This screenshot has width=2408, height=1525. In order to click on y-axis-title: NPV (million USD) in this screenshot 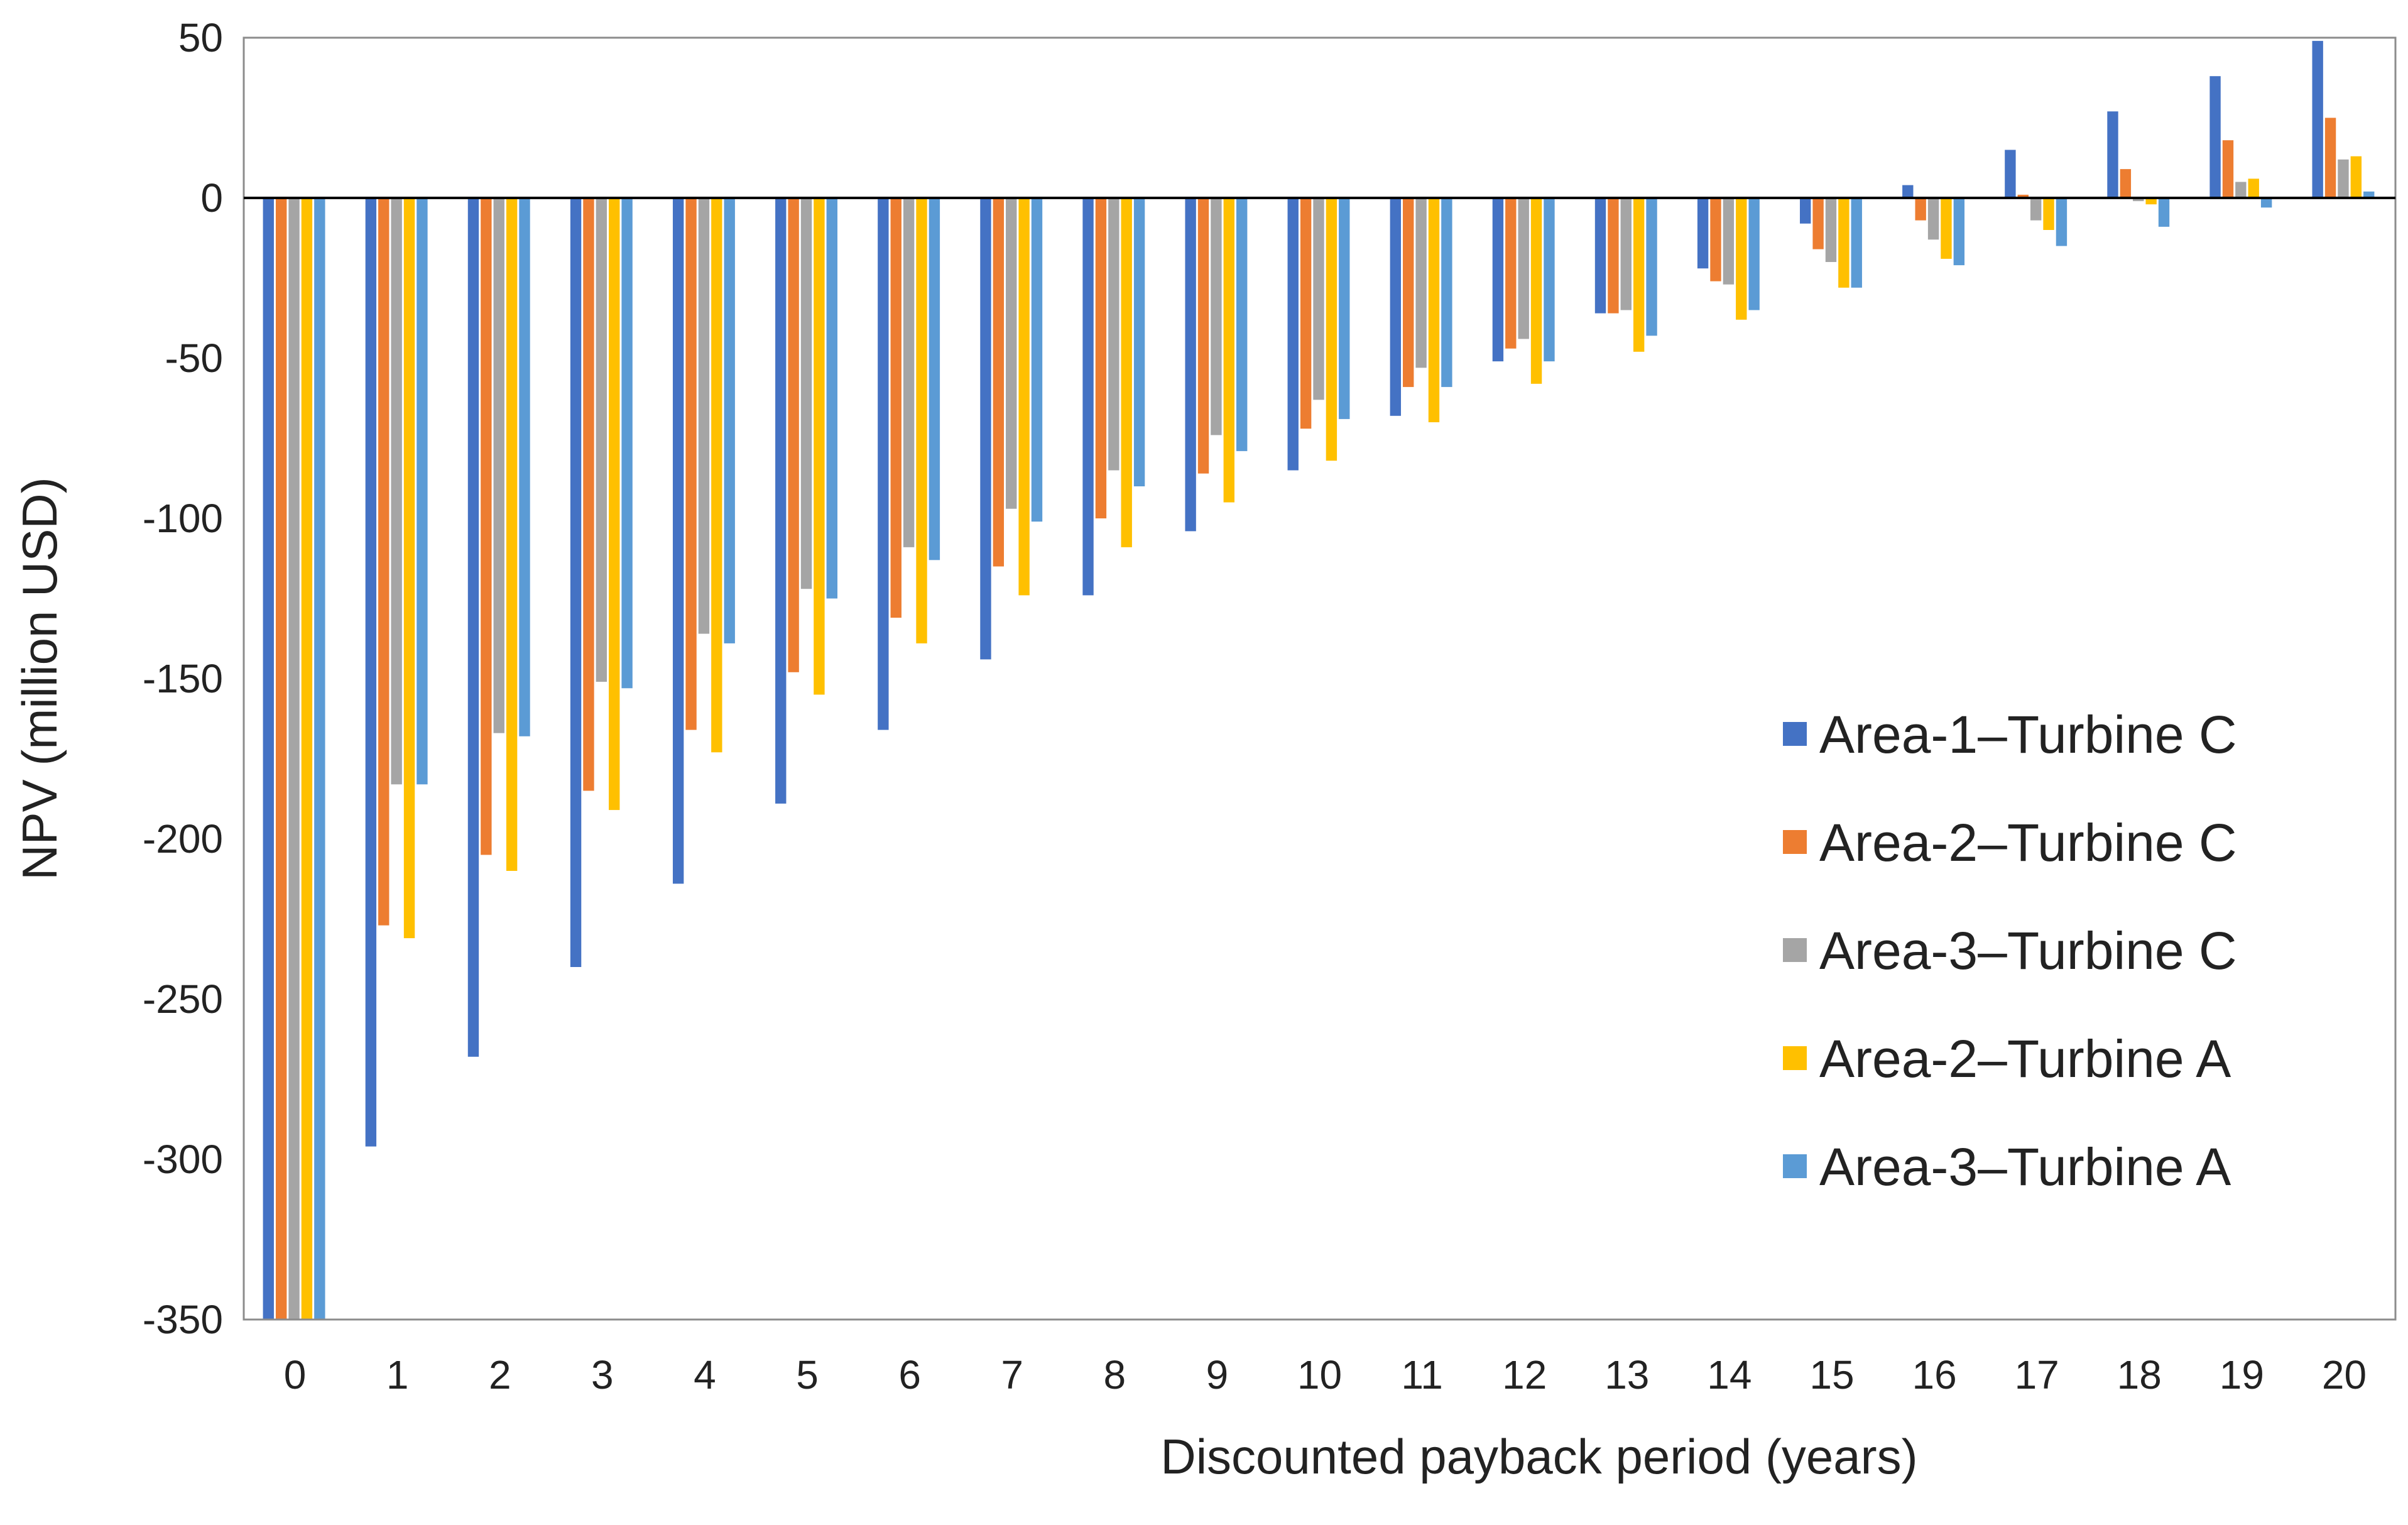, I will do `click(39, 678)`.